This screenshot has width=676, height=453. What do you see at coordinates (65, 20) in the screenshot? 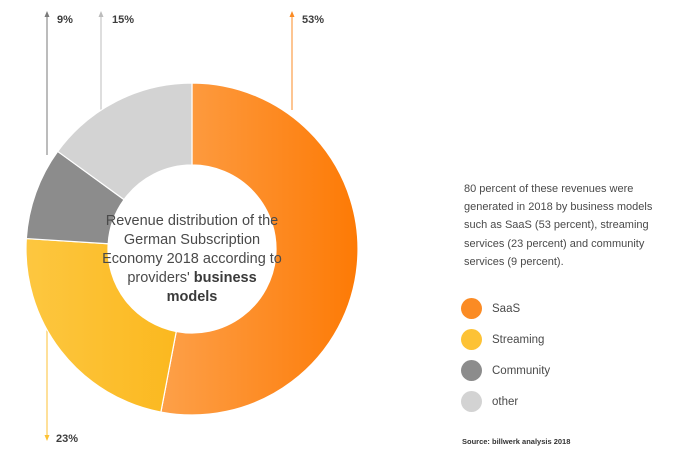
I see `label-community-pct: 9%` at bounding box center [65, 20].